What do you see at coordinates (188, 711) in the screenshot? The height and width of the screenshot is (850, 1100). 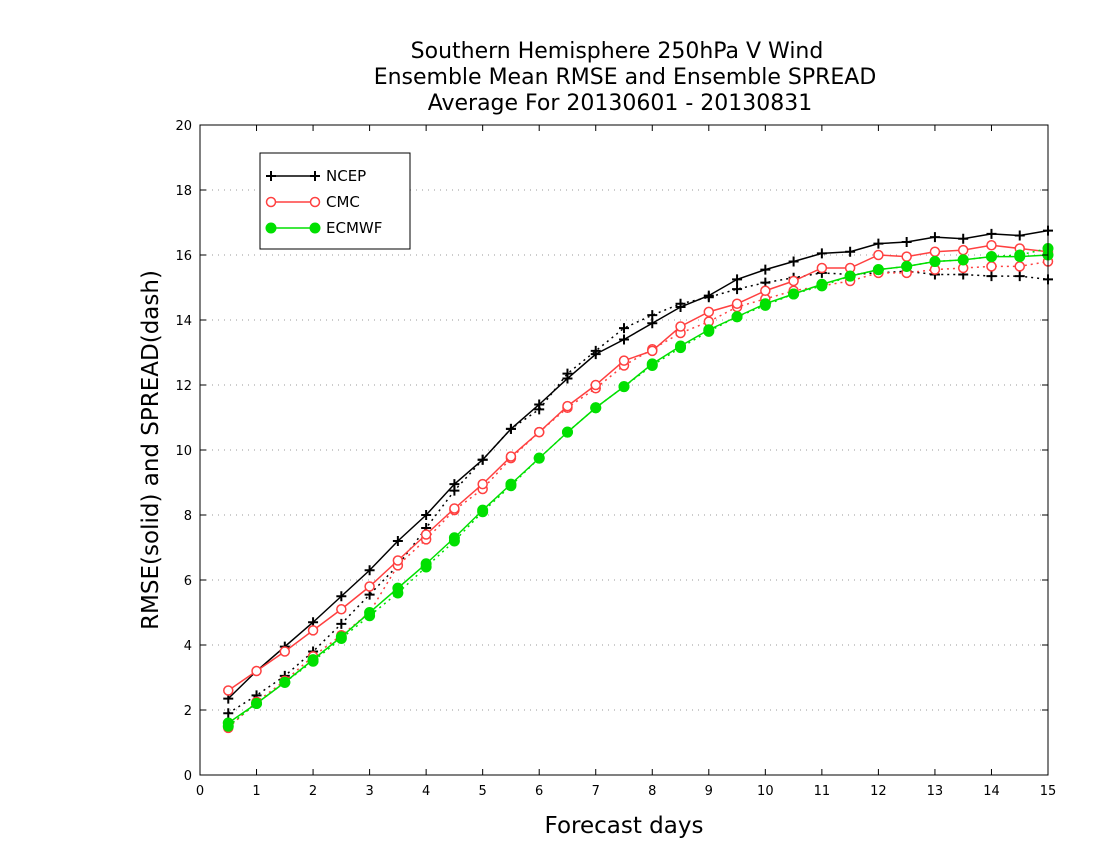 I see `y-tick-label: 2` at bounding box center [188, 711].